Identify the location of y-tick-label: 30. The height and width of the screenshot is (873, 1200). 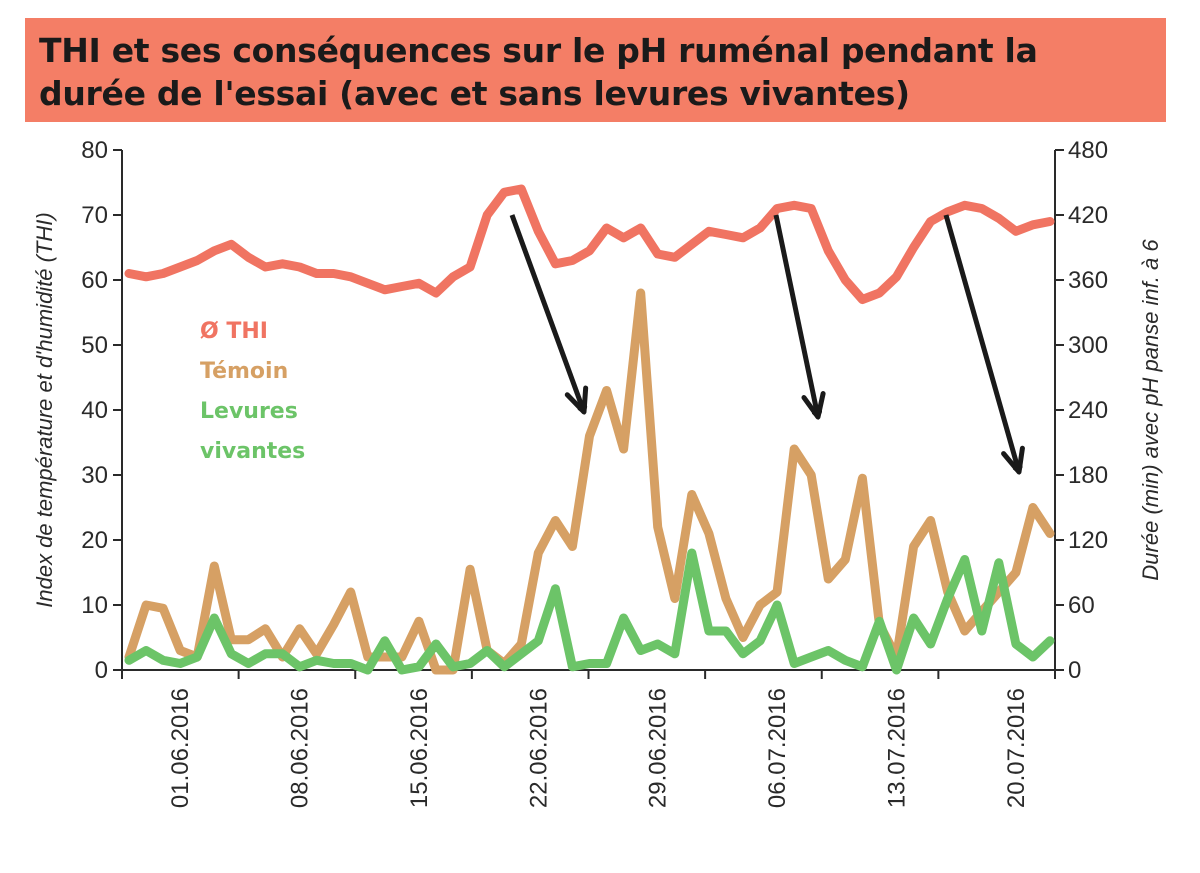
(94, 475).